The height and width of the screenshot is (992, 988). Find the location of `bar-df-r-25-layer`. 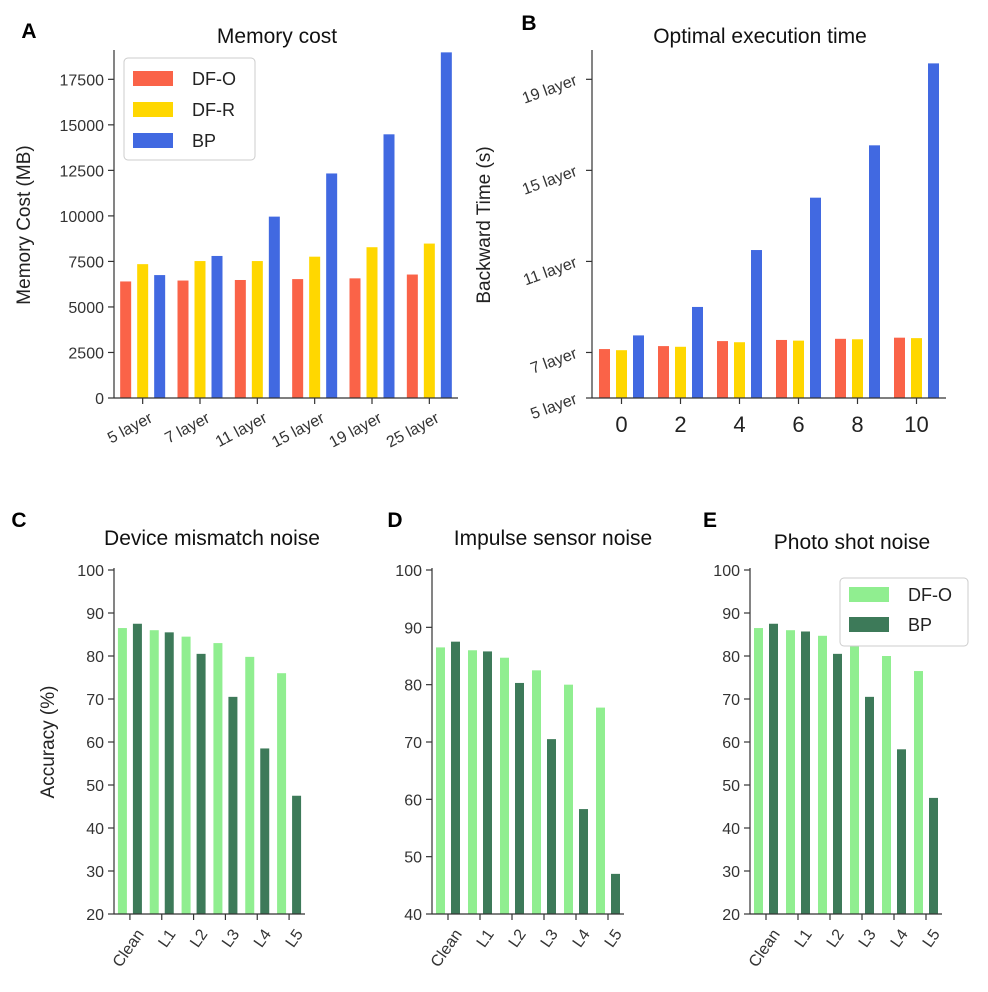

bar-df-r-25-layer is located at coordinates (429, 320).